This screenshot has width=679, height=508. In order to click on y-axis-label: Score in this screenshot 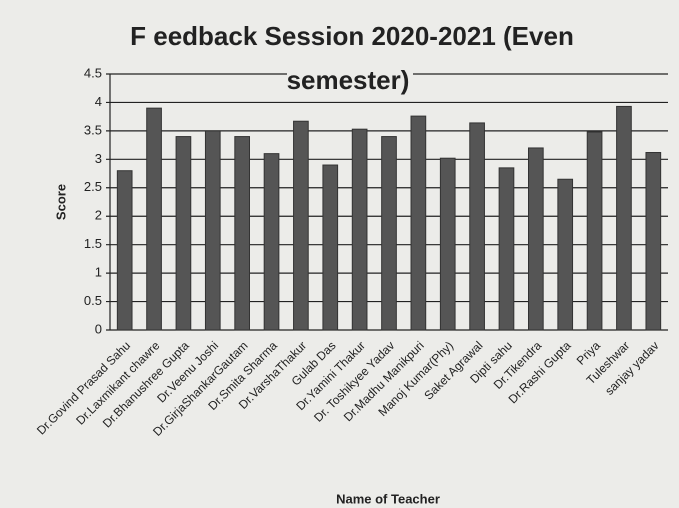, I will do `click(60, 202)`.